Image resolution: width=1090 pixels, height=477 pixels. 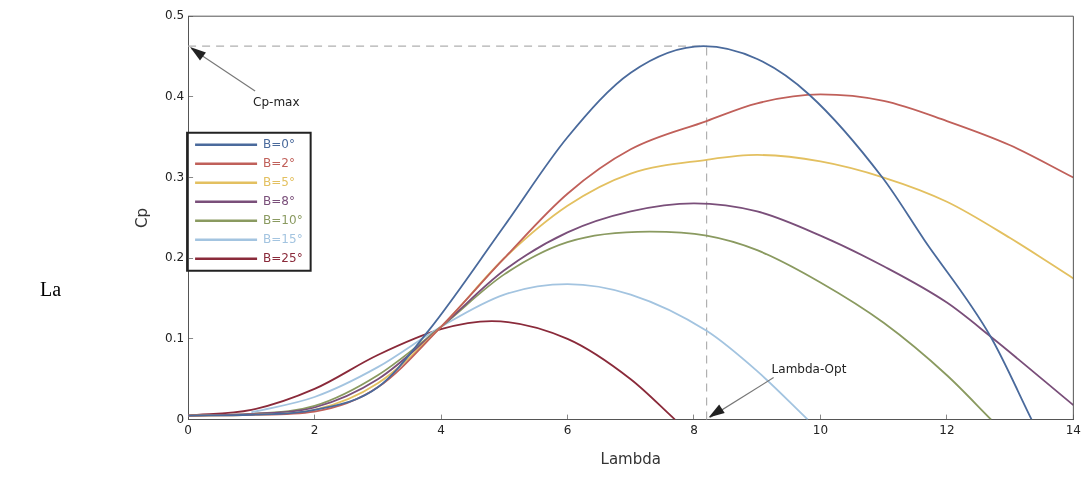 What do you see at coordinates (174, 176) in the screenshot?
I see `y-tick-label: 0.3` at bounding box center [174, 176].